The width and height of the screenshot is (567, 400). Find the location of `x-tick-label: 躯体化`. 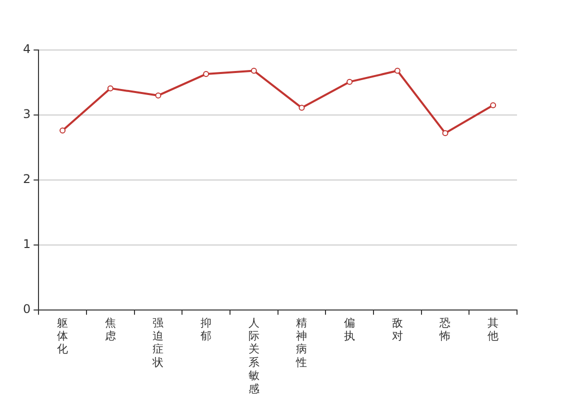

x-tick-label: 躯体化 is located at coordinates (62, 336).